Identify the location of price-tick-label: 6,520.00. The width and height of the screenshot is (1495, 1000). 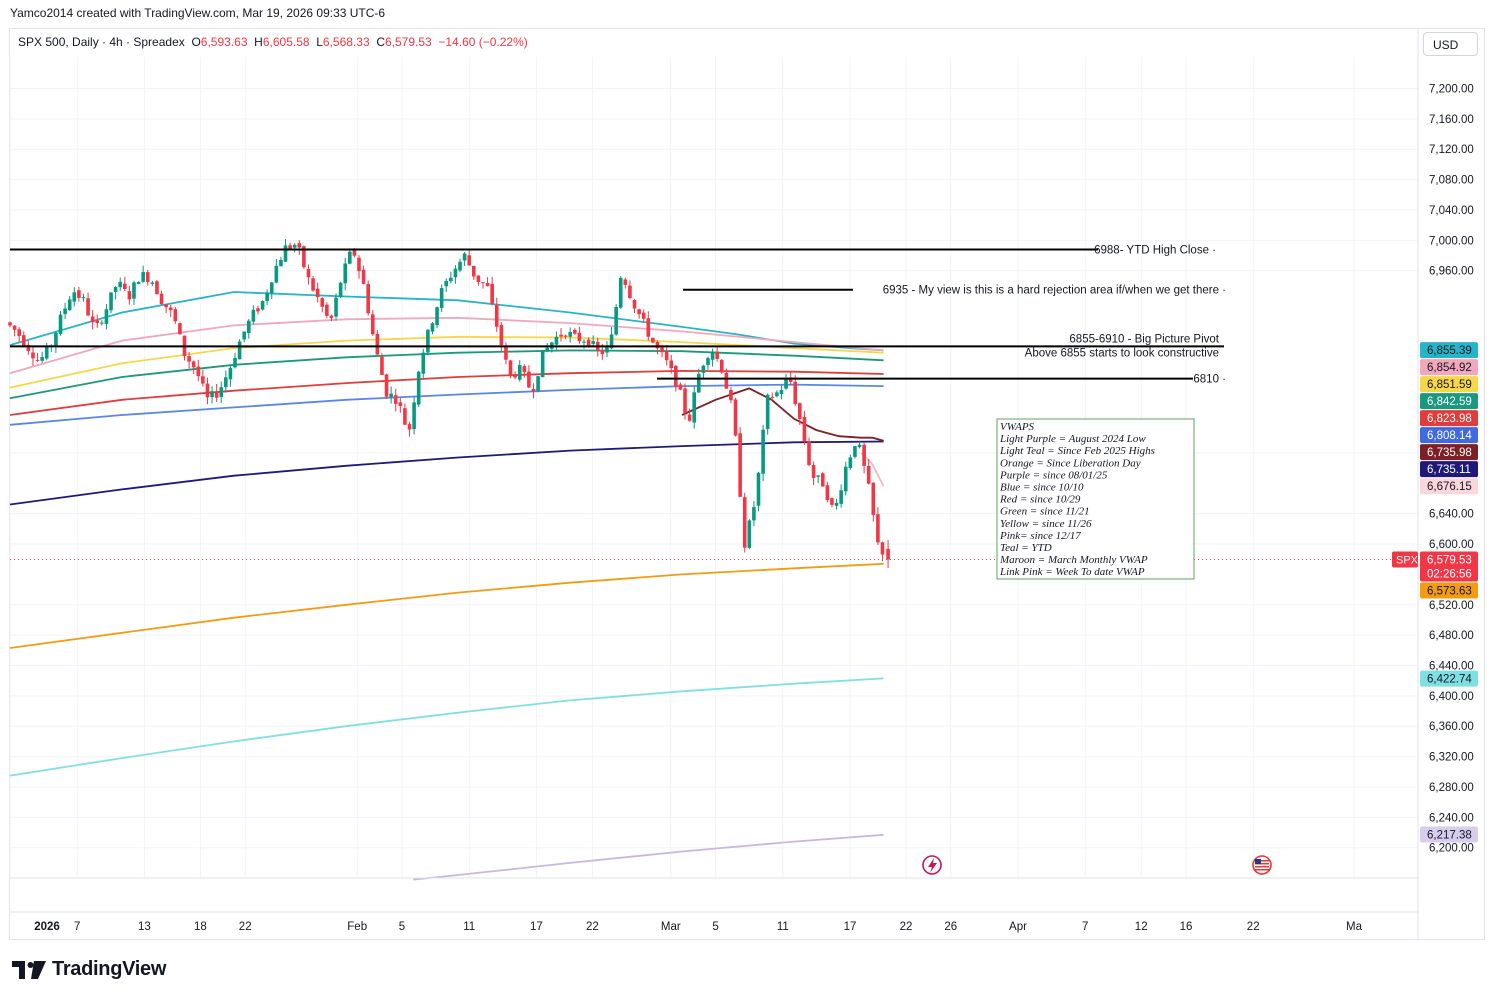
(1451, 606).